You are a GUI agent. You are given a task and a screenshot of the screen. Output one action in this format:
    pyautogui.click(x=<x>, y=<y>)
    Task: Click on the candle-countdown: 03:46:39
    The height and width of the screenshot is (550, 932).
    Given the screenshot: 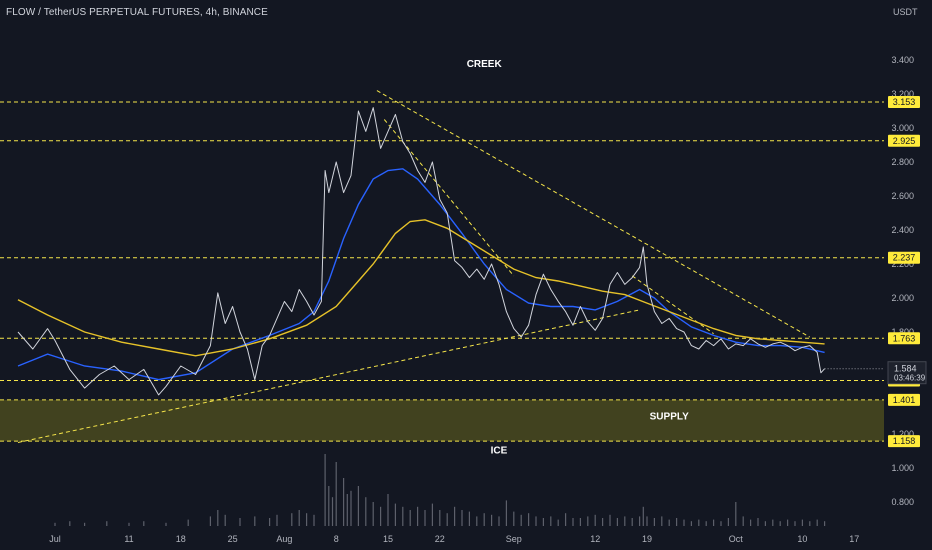 What is the action you would take?
    pyautogui.click(x=910, y=378)
    